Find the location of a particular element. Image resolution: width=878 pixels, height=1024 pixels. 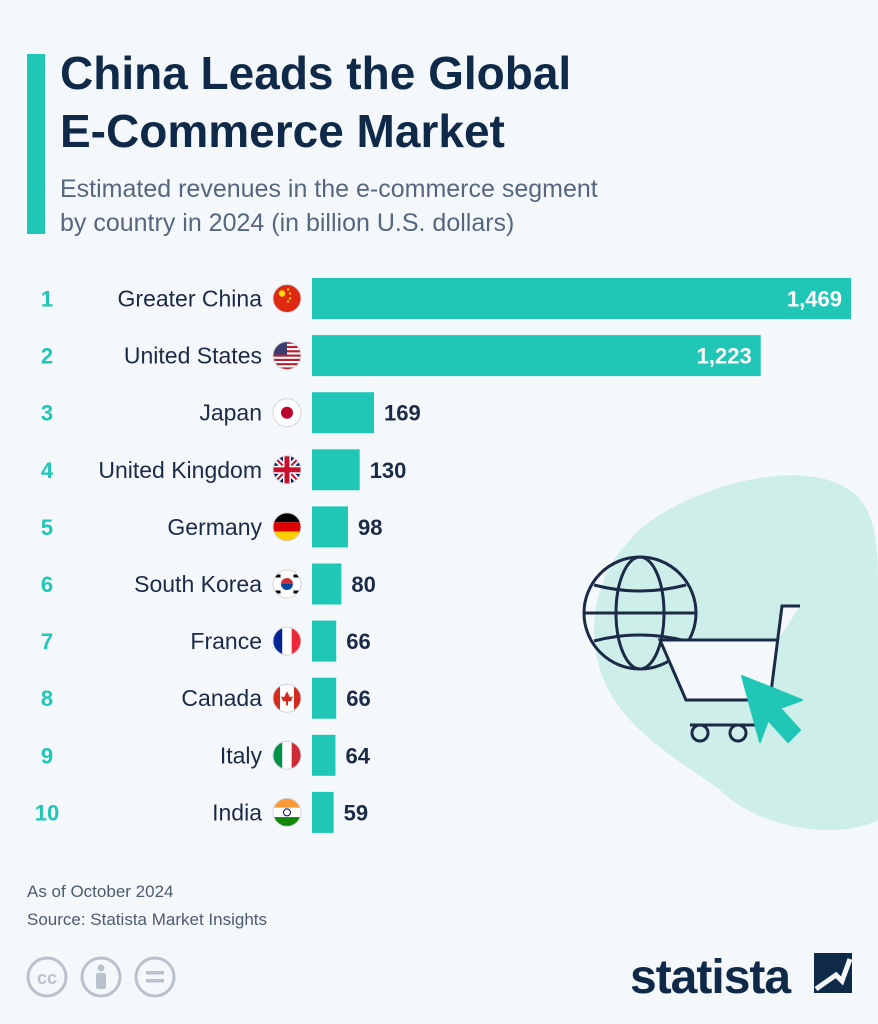

rank-label: 8 is located at coordinates (47, 698).